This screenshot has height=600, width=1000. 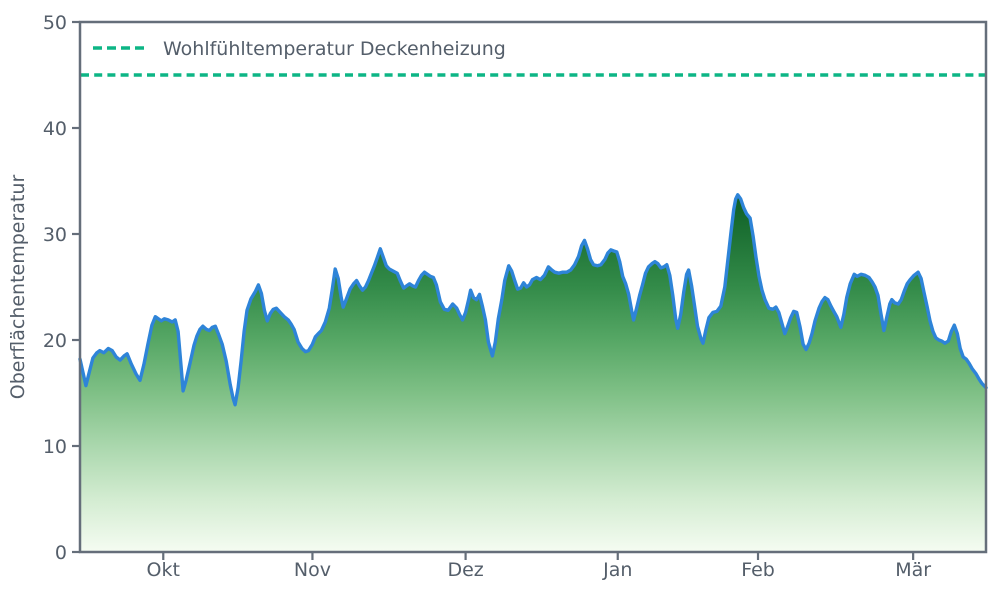 What do you see at coordinates (55, 235) in the screenshot?
I see `y-tick-label: 30` at bounding box center [55, 235].